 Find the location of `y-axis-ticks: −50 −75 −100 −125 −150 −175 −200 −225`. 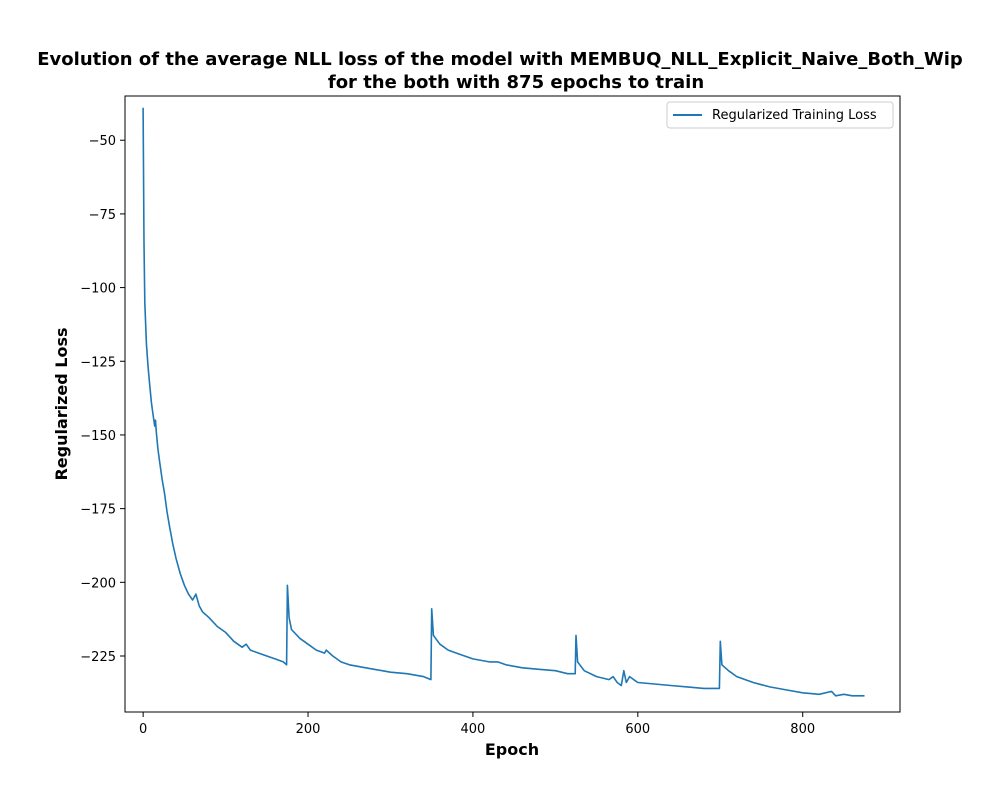

y-axis-ticks: −50 −75 −100 −125 −150 −175 −200 −225 is located at coordinates (102, 399).